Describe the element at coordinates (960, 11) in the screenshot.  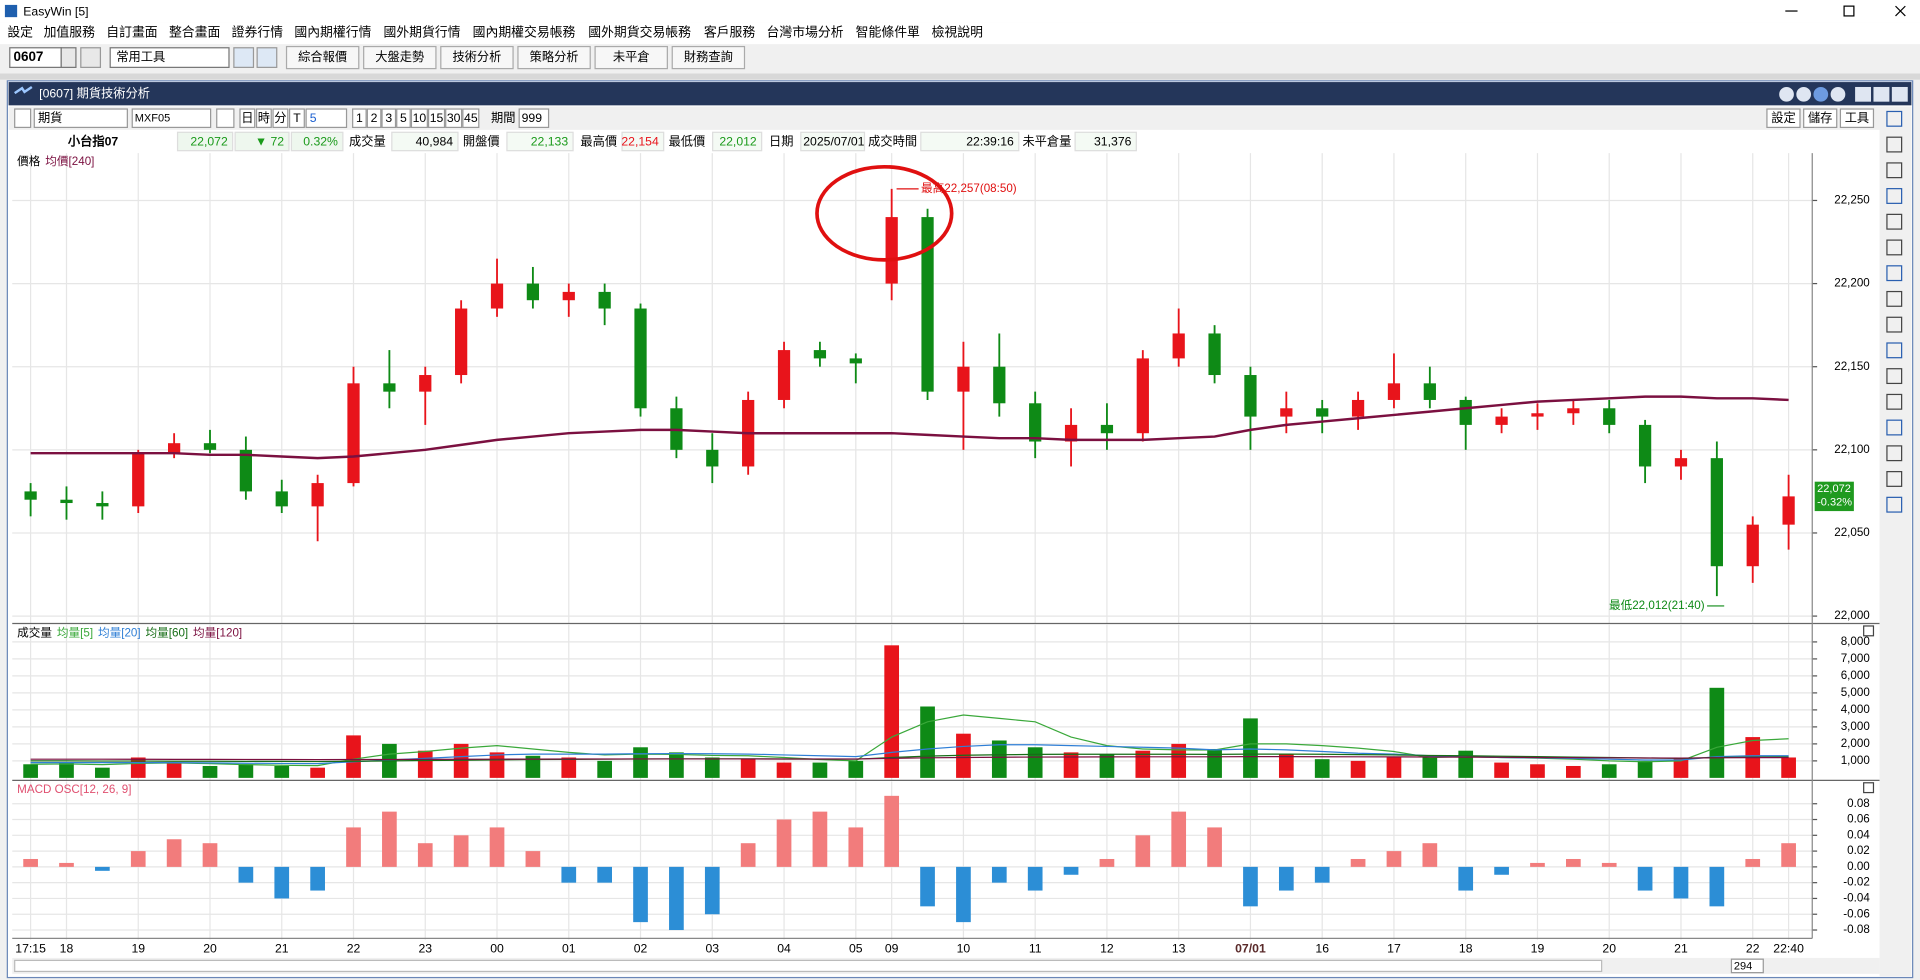
I see `title-bar` at that location.